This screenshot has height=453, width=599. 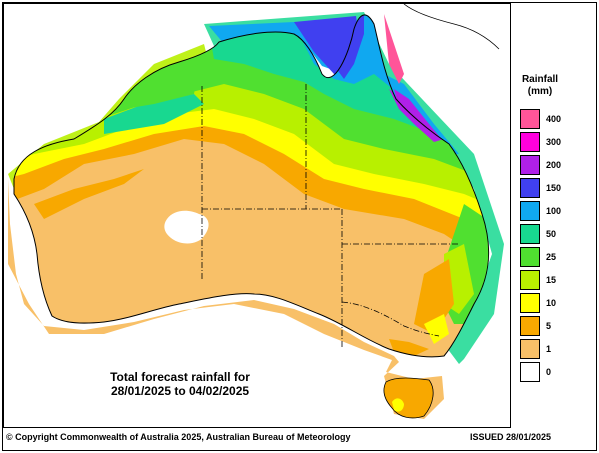 I want to click on legend-title: Rainfall (mm), so click(x=540, y=86).